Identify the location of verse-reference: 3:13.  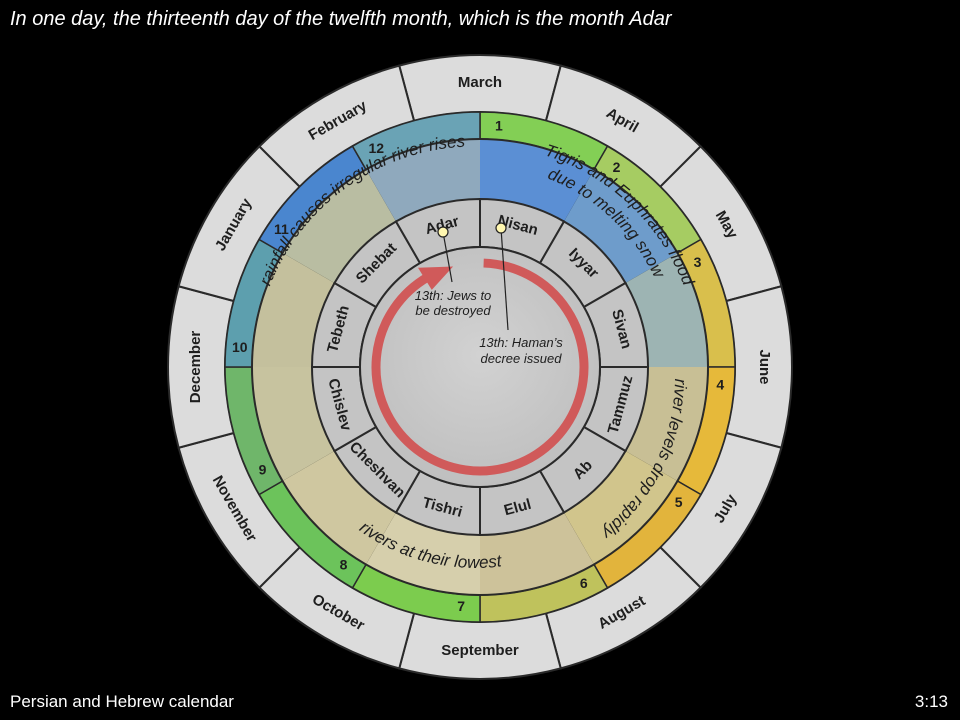
(931, 701).